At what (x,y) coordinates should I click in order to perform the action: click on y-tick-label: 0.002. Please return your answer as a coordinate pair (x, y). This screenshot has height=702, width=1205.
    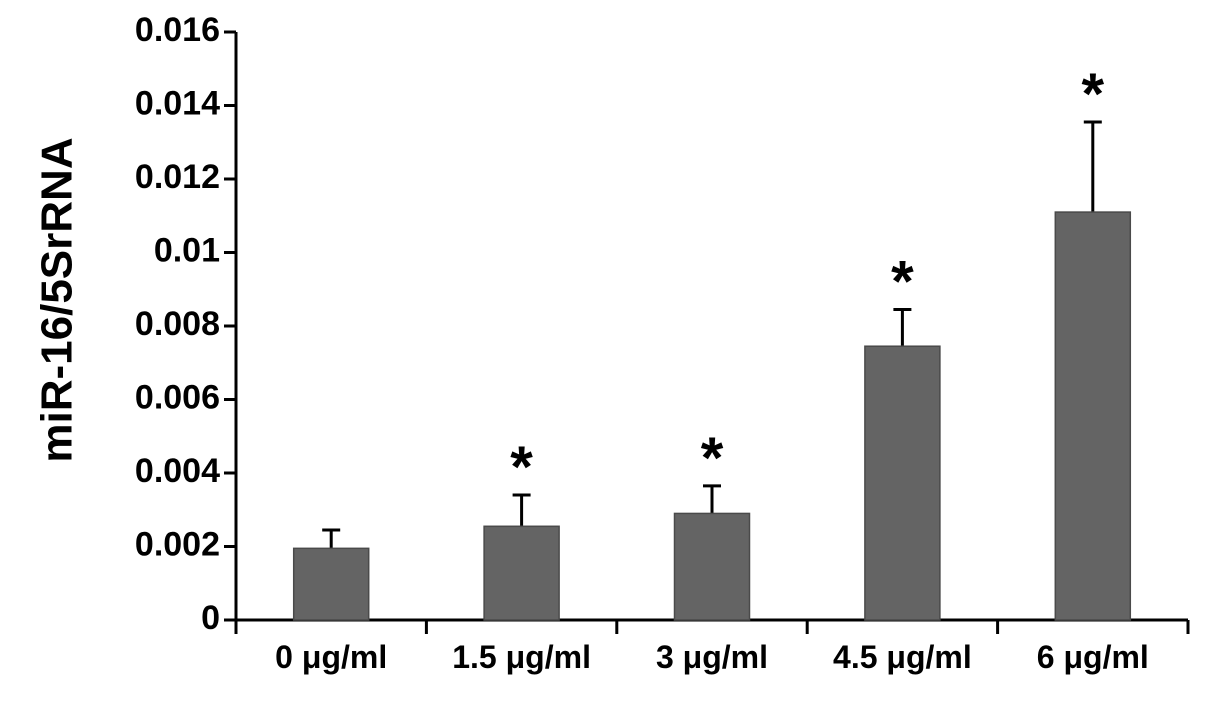
    Looking at the image, I should click on (177, 544).